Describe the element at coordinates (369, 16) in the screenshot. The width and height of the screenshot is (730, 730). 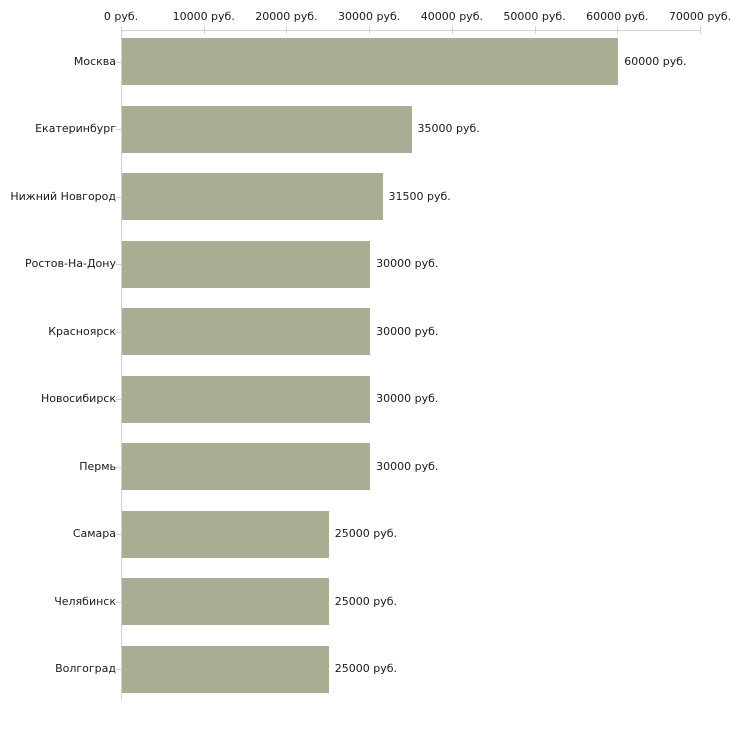
I see `x-axis-tick-label: 30000 руб.` at that location.